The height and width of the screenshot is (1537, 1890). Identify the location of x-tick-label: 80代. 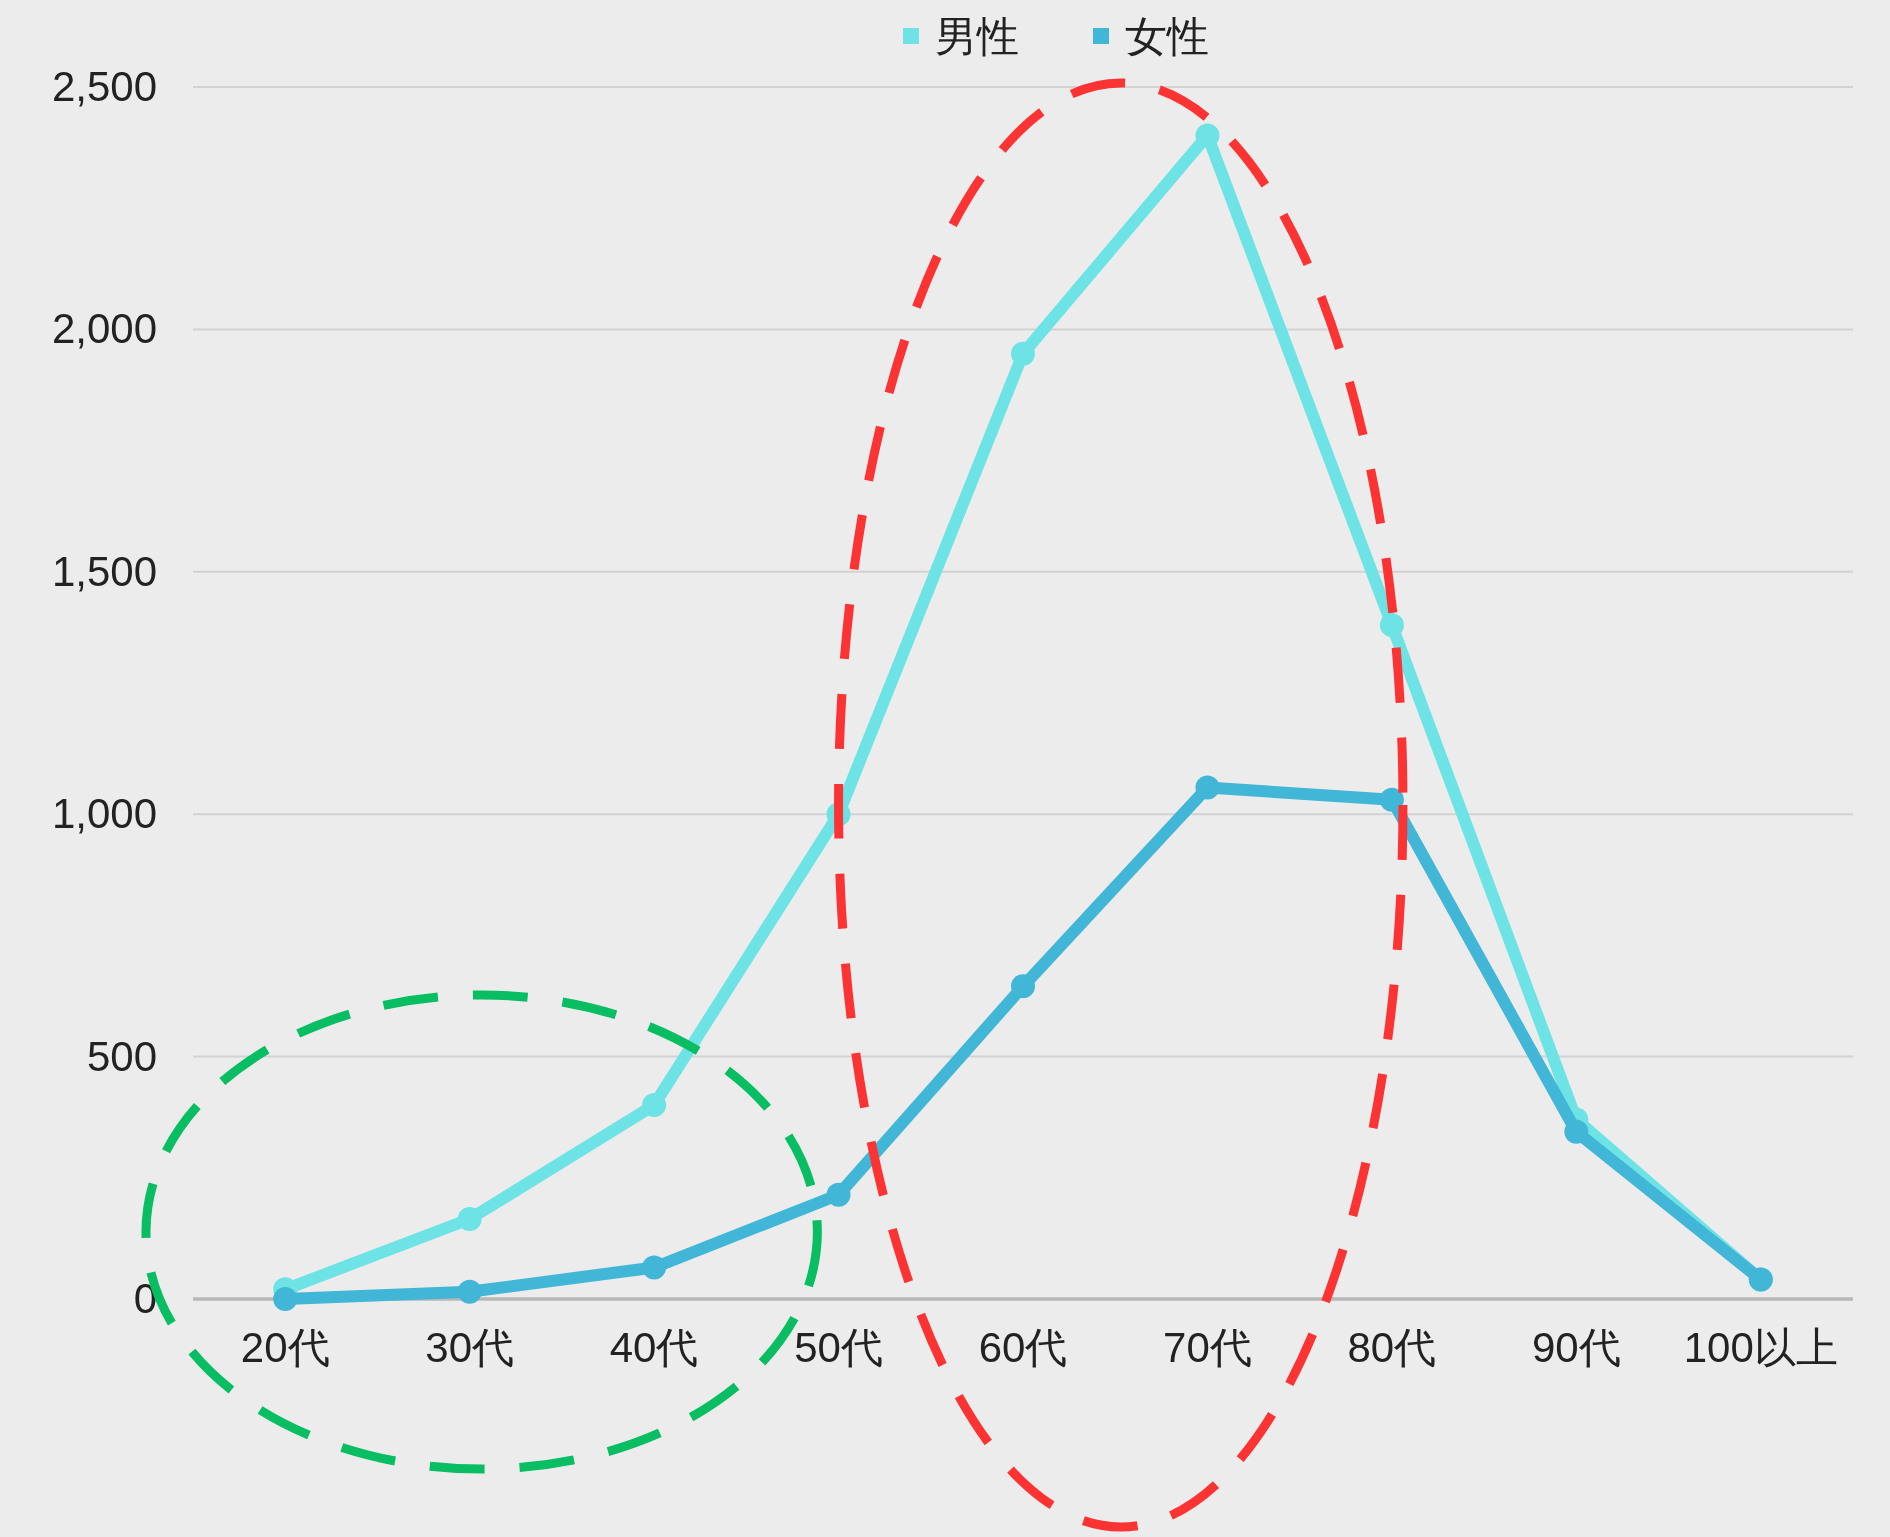
(1392, 1347).